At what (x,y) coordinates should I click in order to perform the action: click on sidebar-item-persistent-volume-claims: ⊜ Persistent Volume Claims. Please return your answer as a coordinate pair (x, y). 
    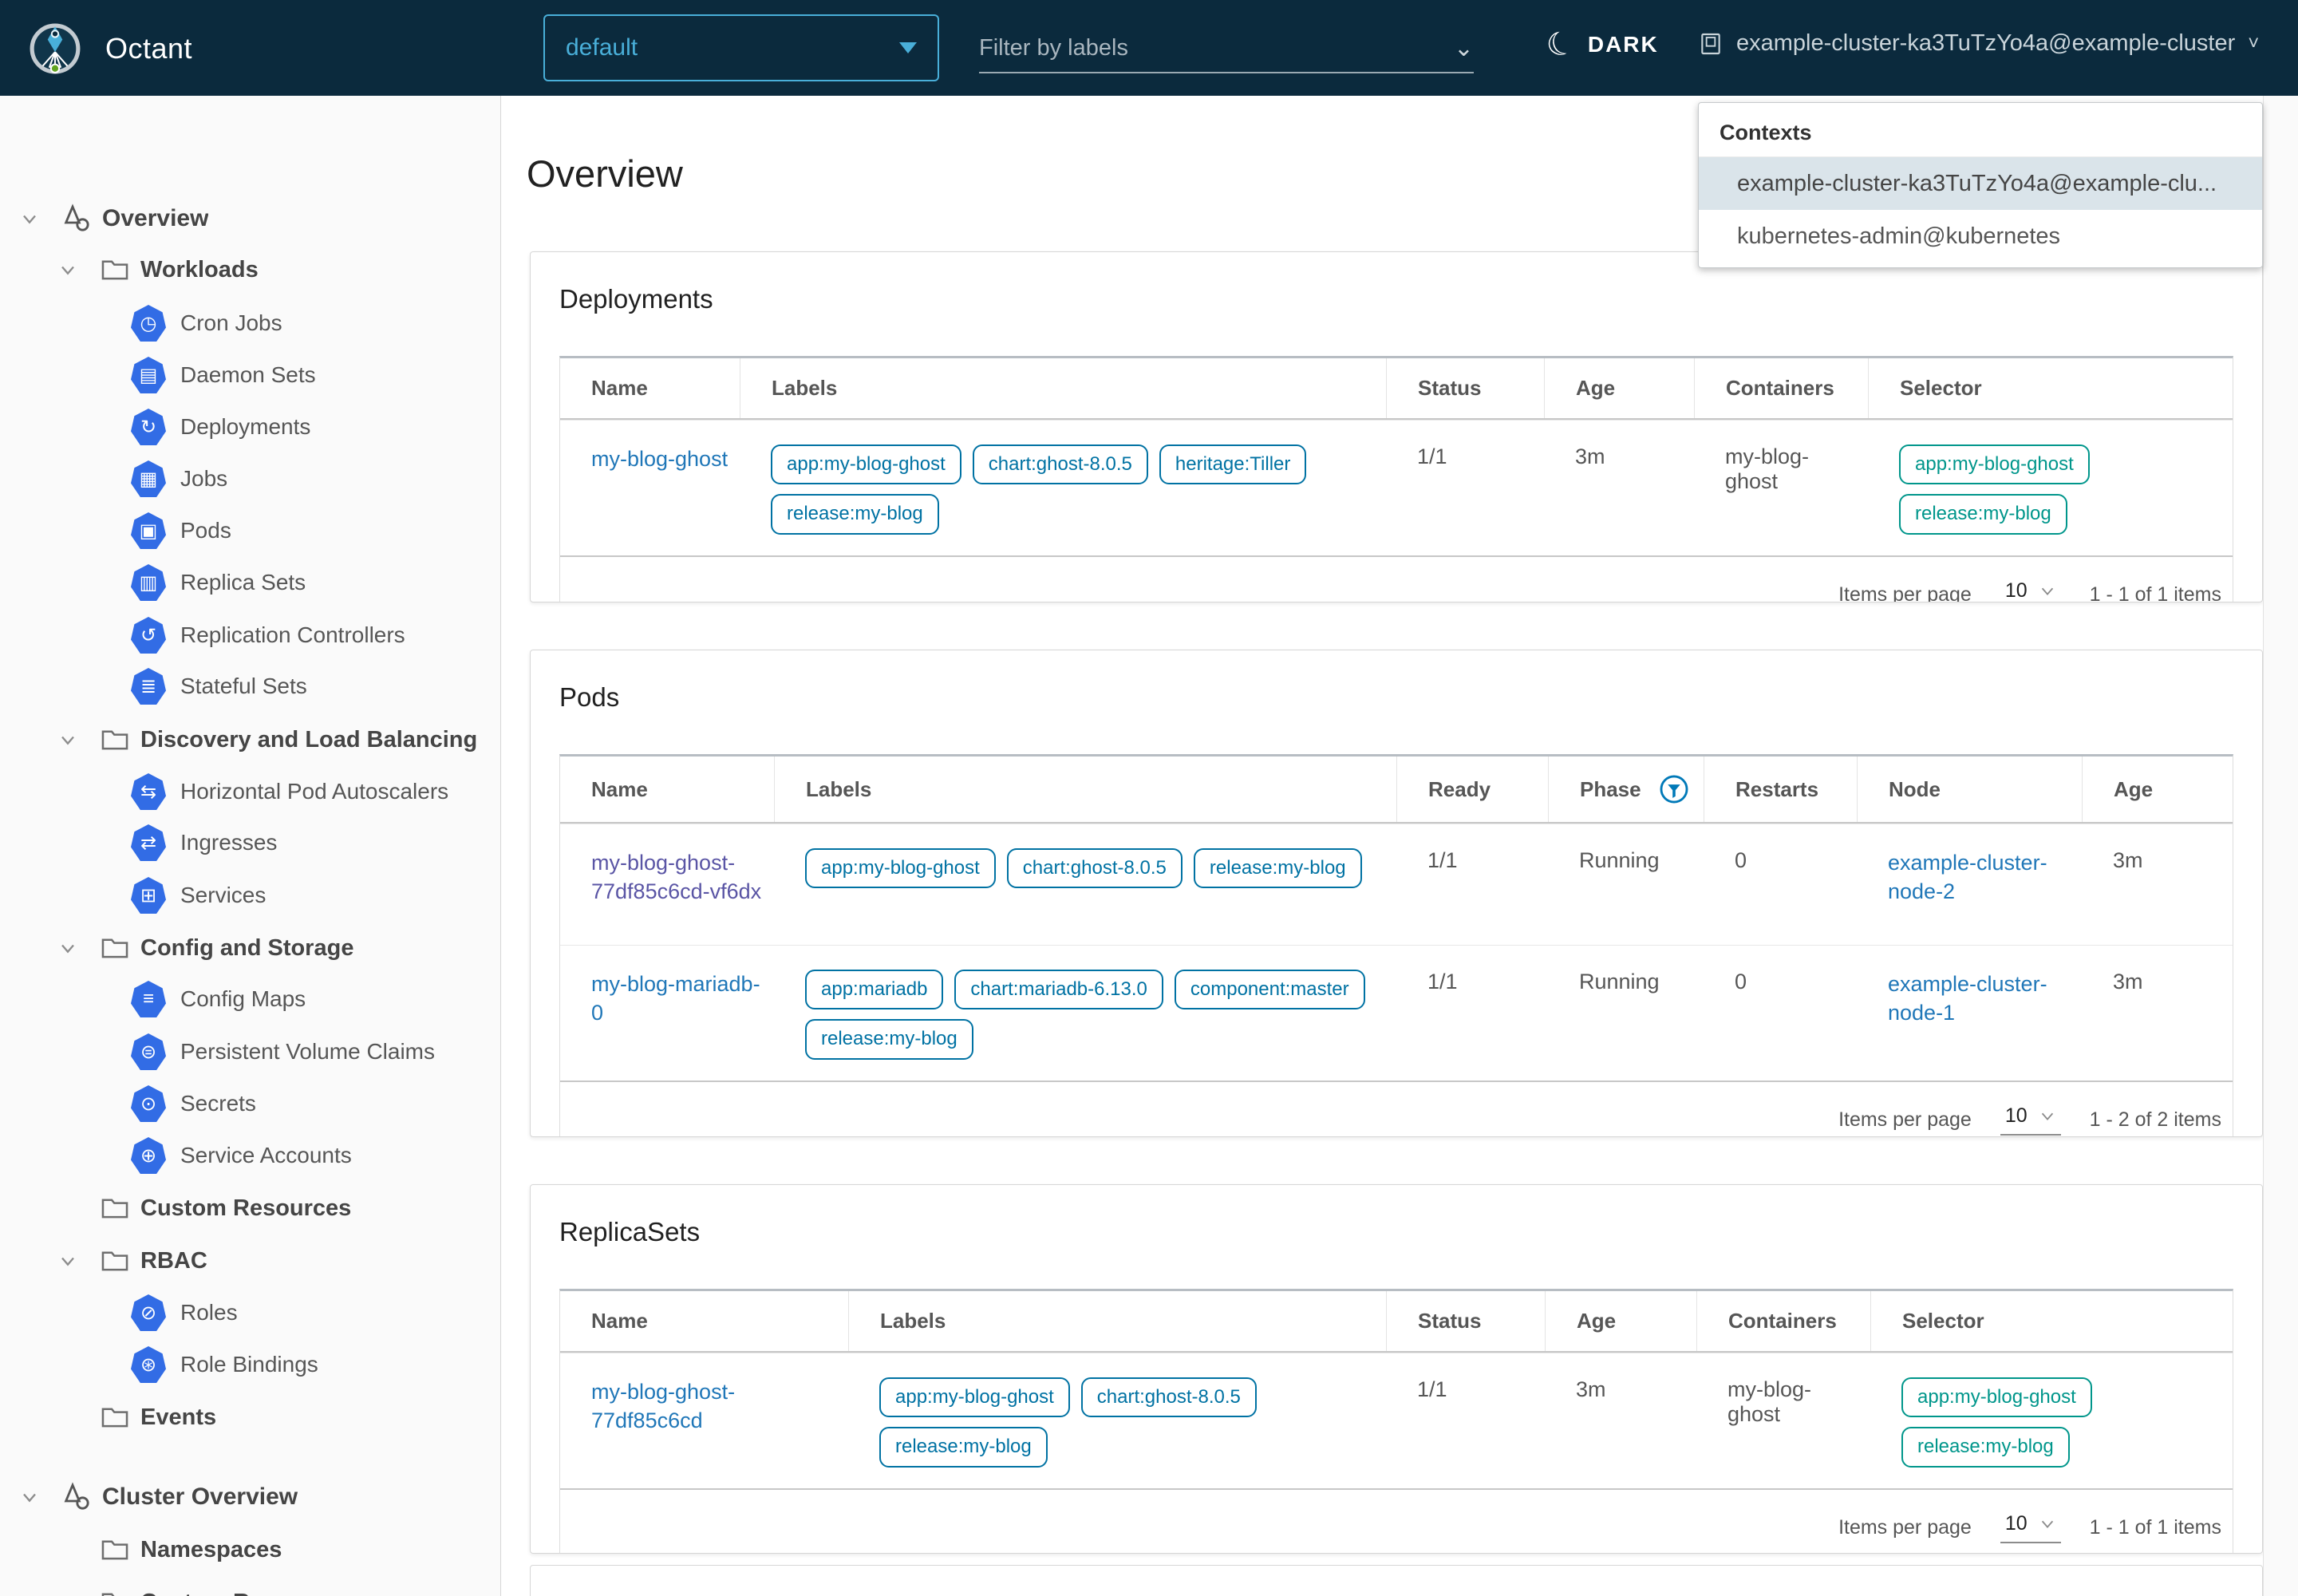
    Looking at the image, I should click on (250, 1051).